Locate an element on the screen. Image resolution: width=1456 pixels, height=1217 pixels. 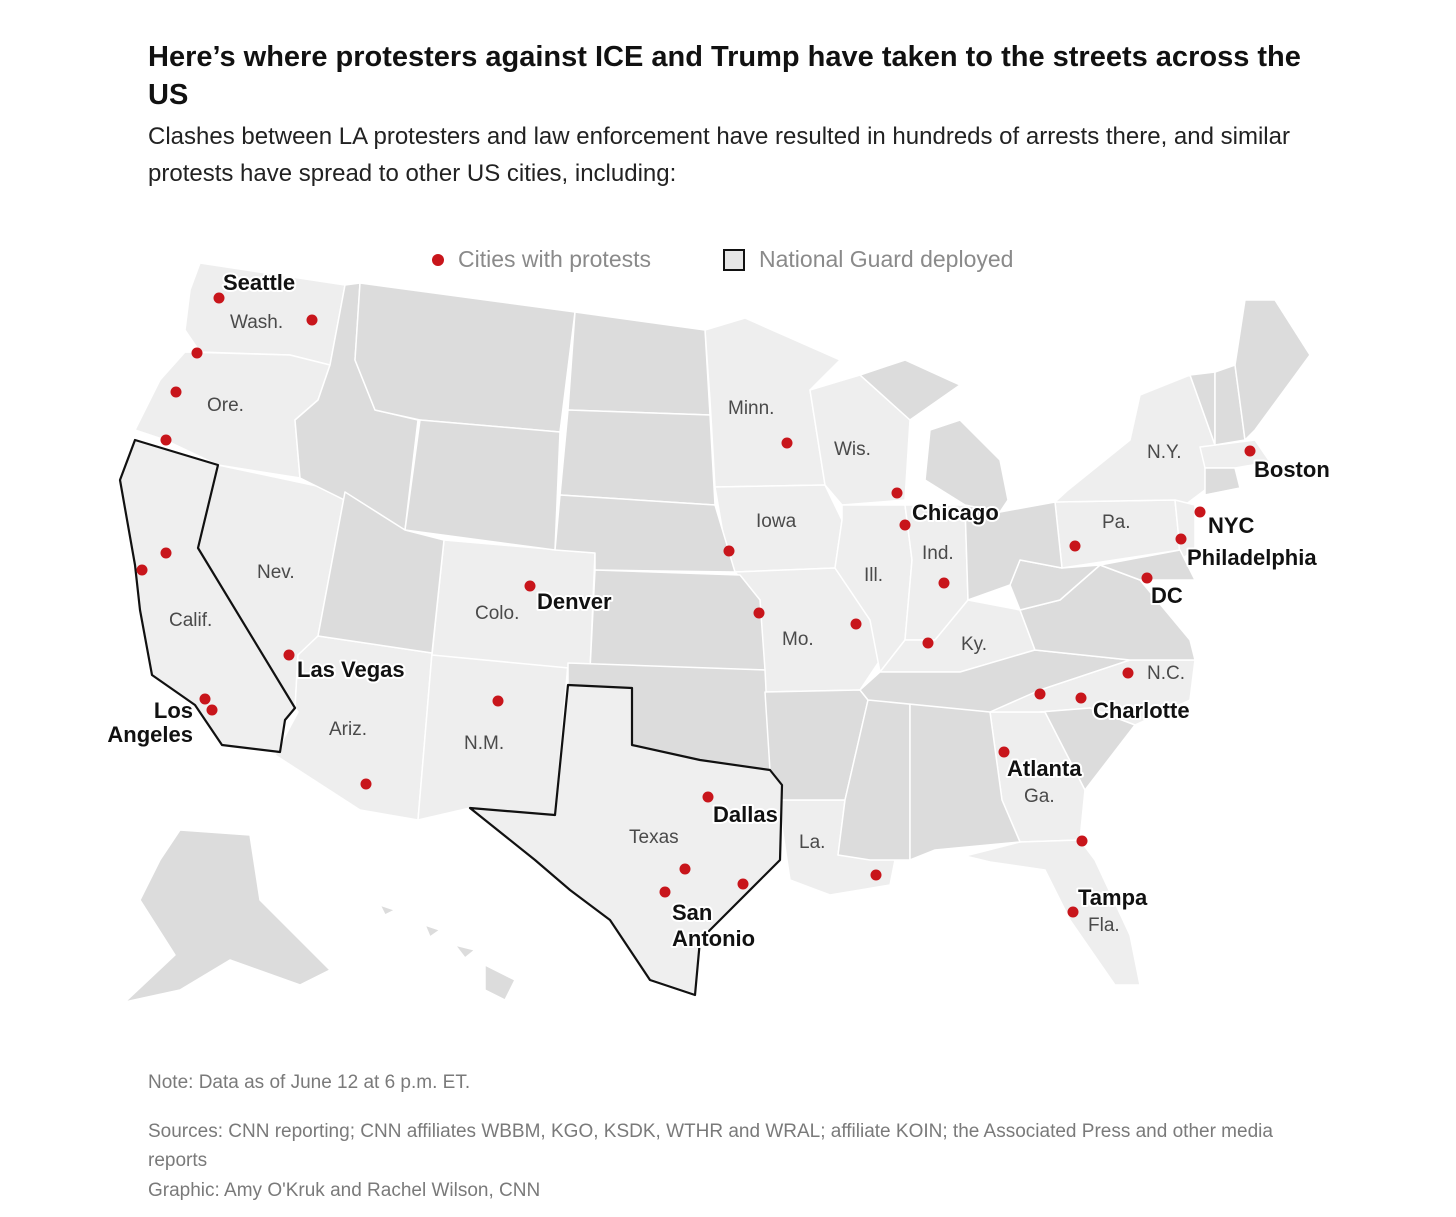
state-label-georgia: Ga. is located at coordinates (1039, 796).